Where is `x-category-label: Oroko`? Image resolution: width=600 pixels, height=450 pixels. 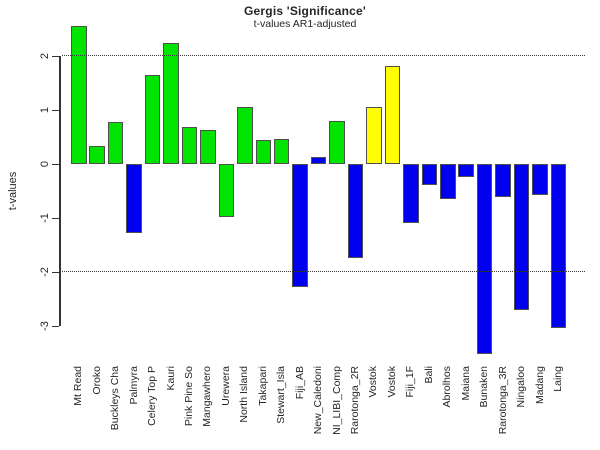 x-category-label: Oroko is located at coordinates (96, 380).